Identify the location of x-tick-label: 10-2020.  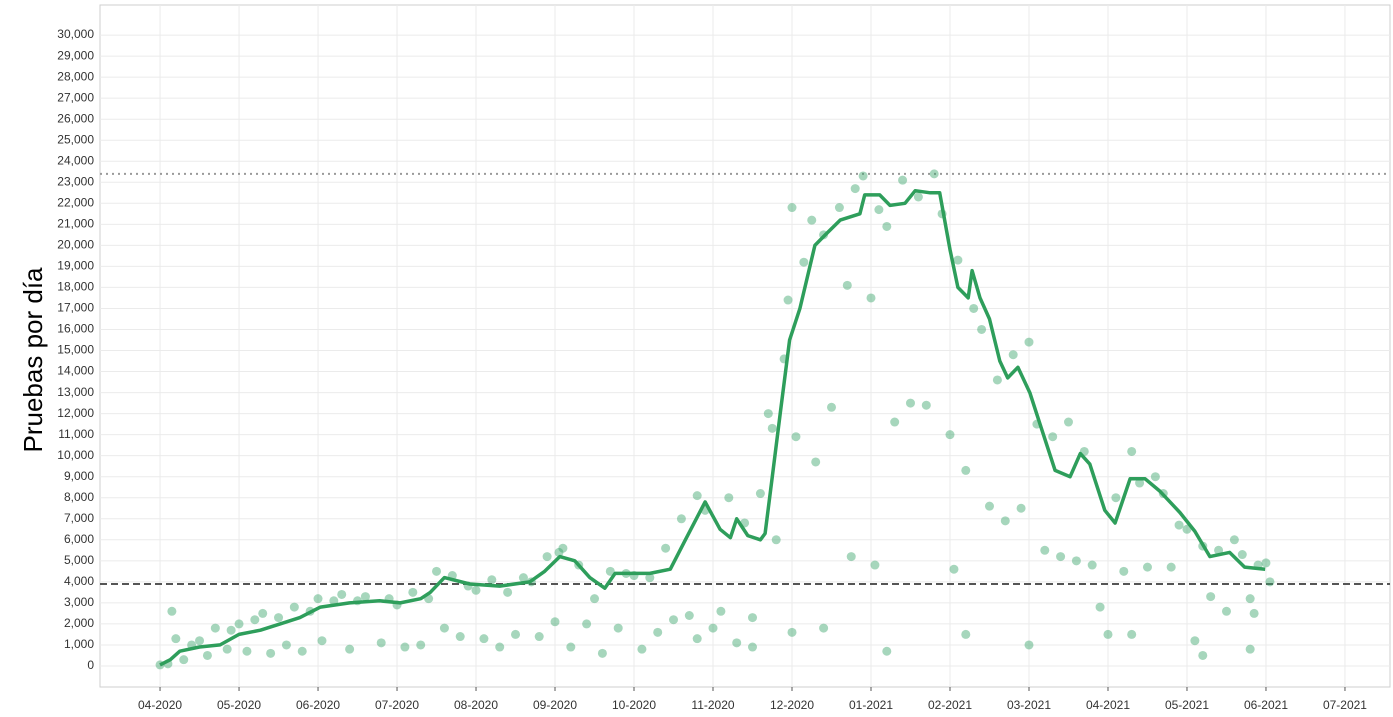
(634, 705).